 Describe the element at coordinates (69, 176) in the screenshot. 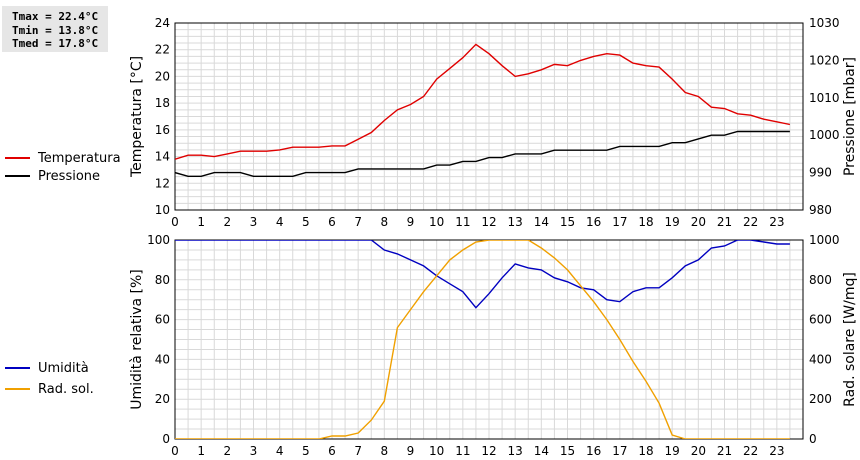

I see `legend-label: Pressione` at that location.